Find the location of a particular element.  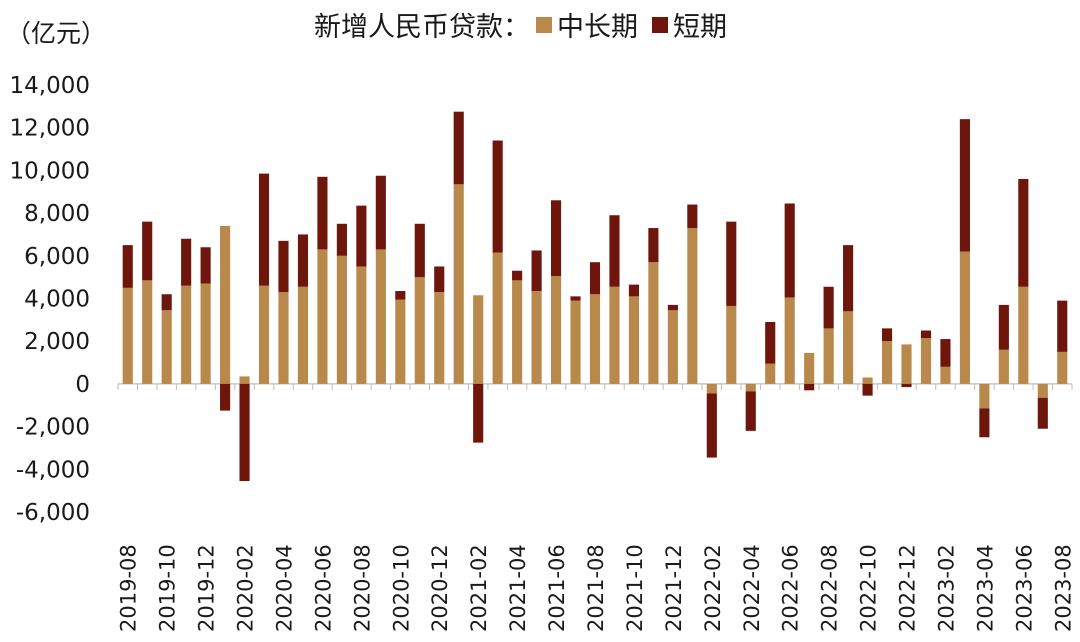

x-tick-label: 2023-04 is located at coordinates (985, 588).